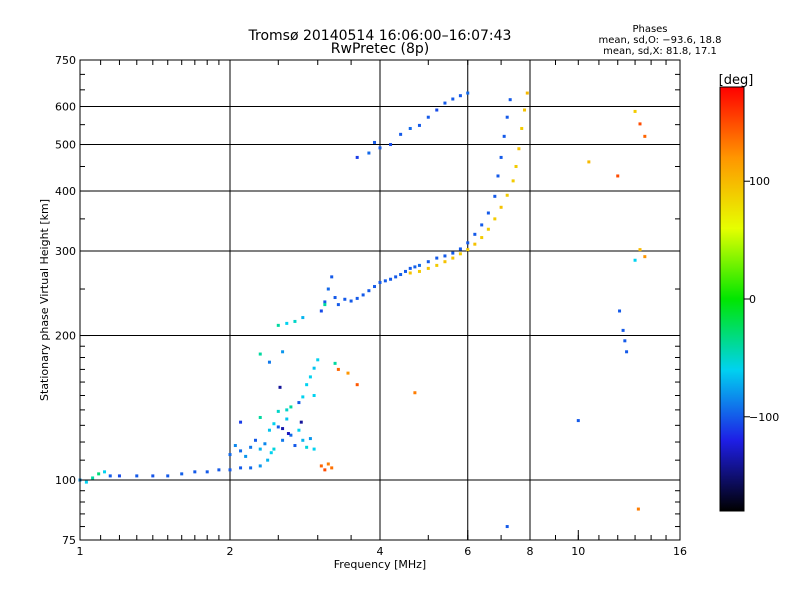 The height and width of the screenshot is (600, 800). Describe the element at coordinates (380, 551) in the screenshot. I see `x-tick-label: 4` at that location.